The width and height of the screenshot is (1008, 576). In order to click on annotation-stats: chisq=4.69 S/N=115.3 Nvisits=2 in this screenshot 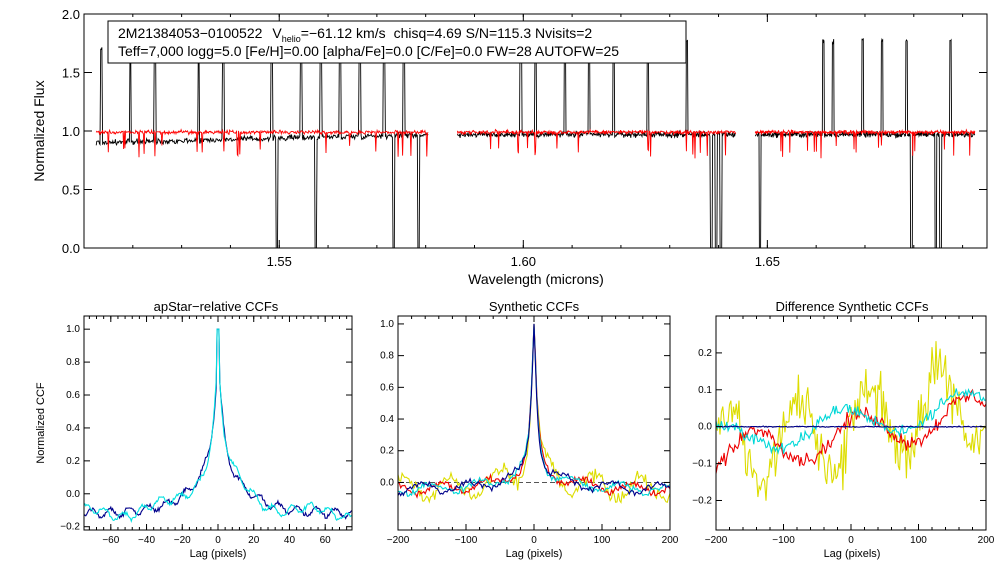, I will do `click(493, 33)`.